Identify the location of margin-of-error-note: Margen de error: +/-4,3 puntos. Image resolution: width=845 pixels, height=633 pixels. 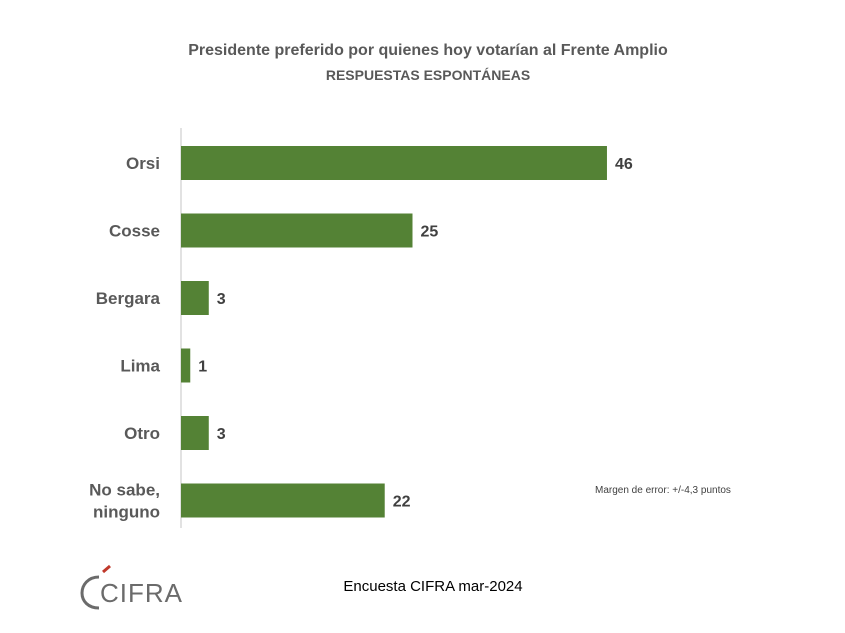
(663, 490).